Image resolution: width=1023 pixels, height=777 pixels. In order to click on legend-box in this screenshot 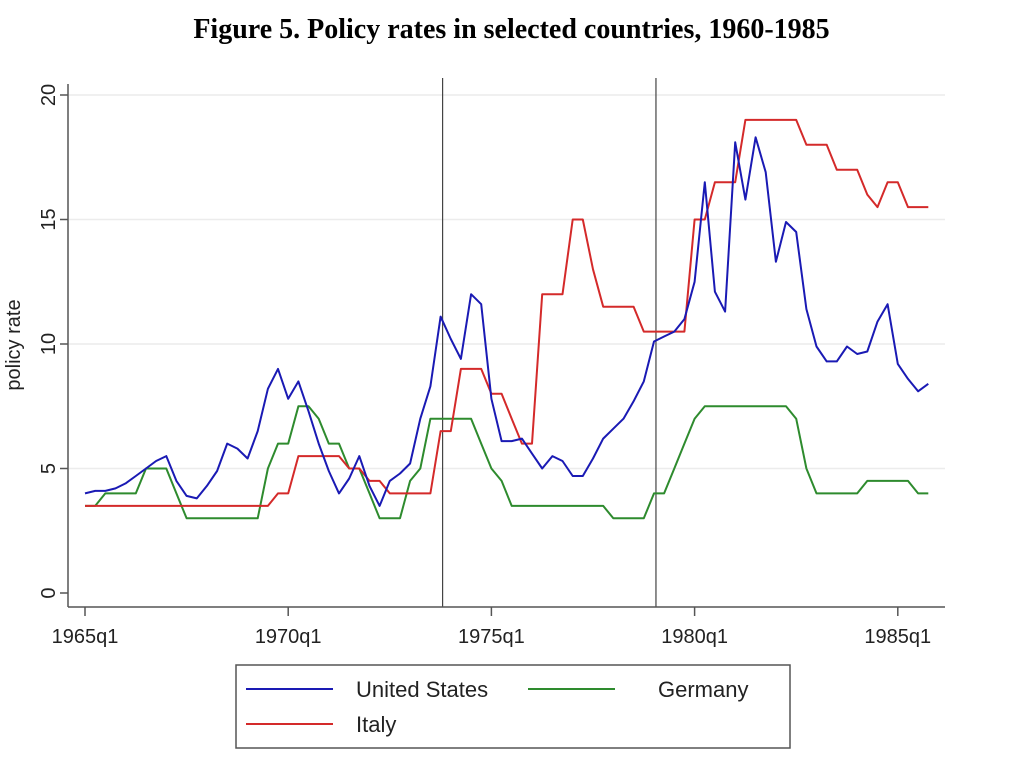, I will do `click(513, 706)`.